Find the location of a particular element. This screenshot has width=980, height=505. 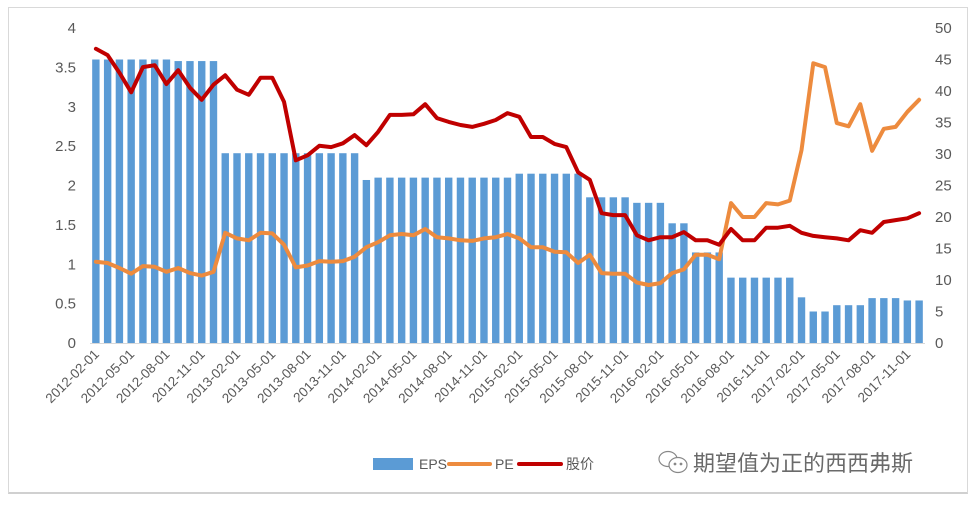

y-right-tick-label: 30 is located at coordinates (943, 154).